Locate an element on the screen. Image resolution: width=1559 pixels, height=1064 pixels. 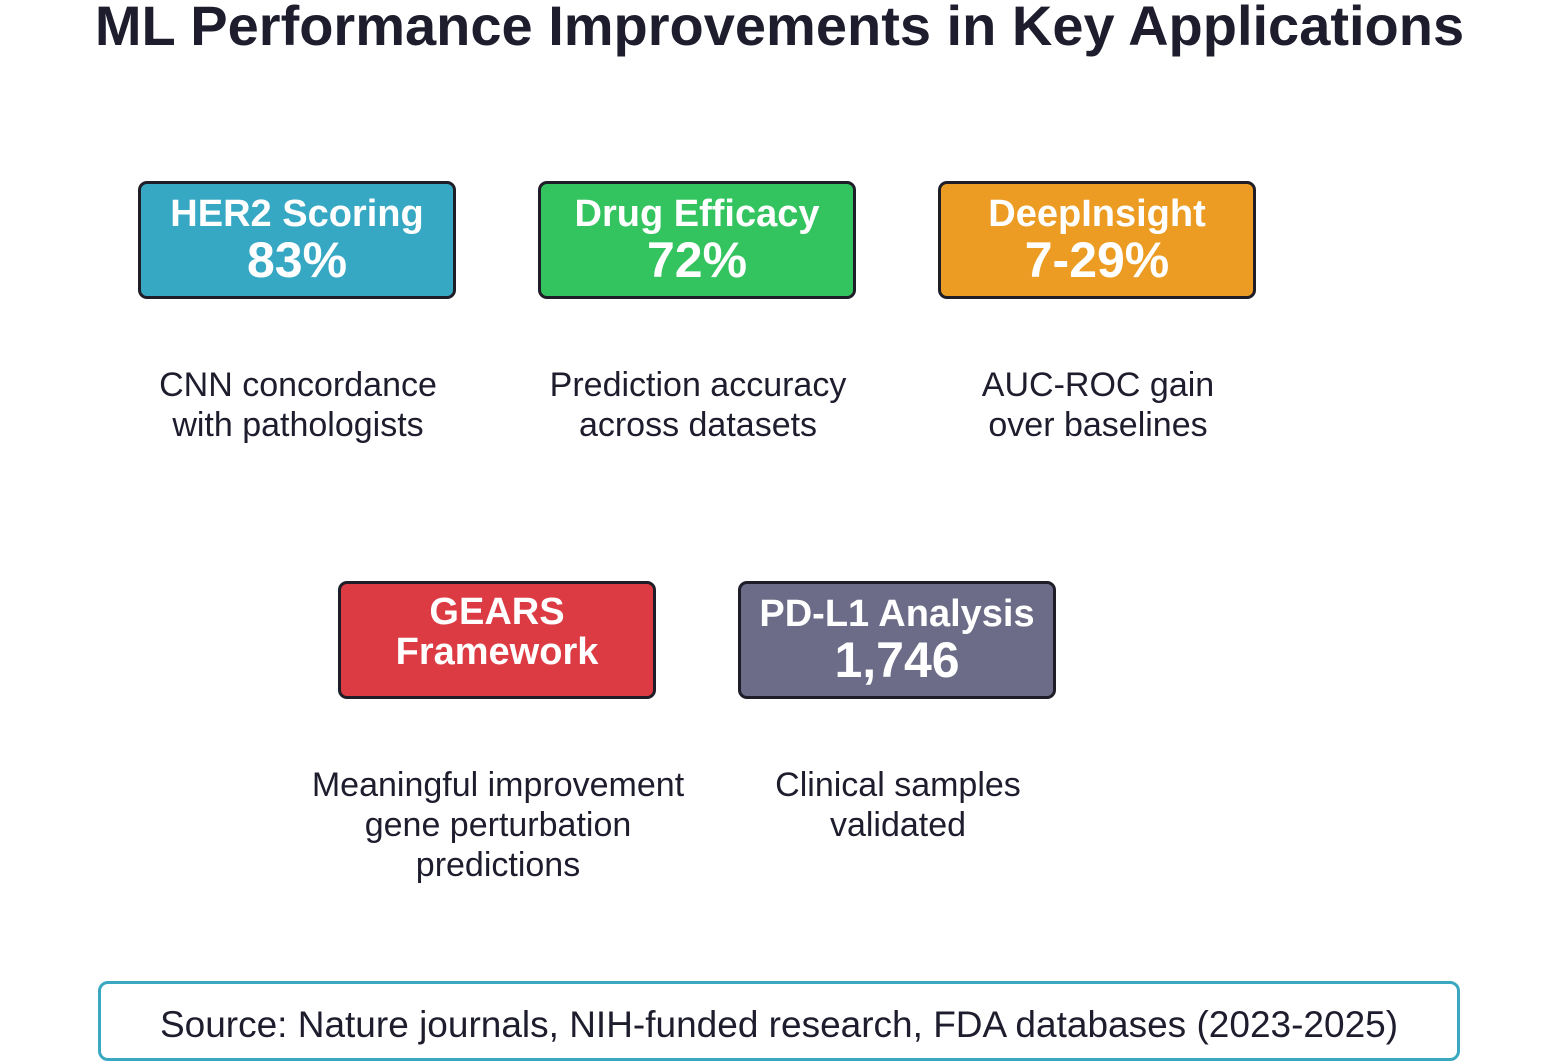
card-name: HER2 Scoring is located at coordinates (297, 214).